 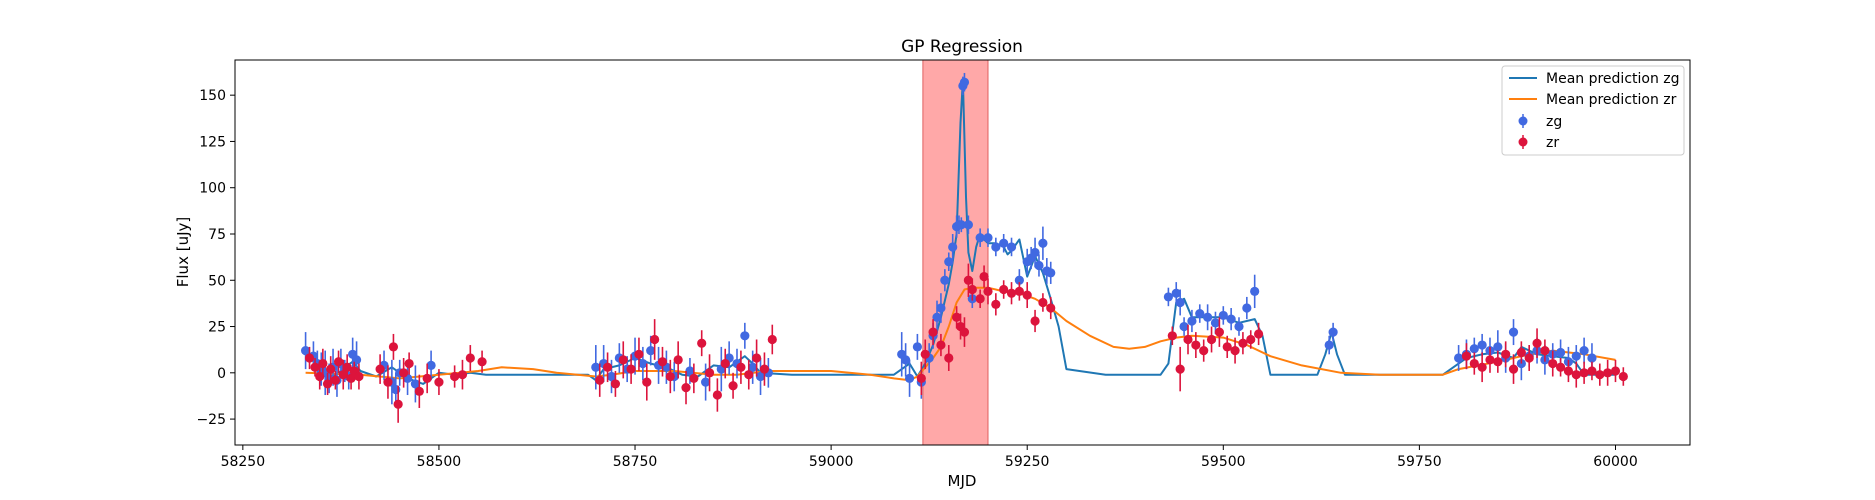 What do you see at coordinates (243, 462) in the screenshot?
I see `x-tick-label: 58250` at bounding box center [243, 462].